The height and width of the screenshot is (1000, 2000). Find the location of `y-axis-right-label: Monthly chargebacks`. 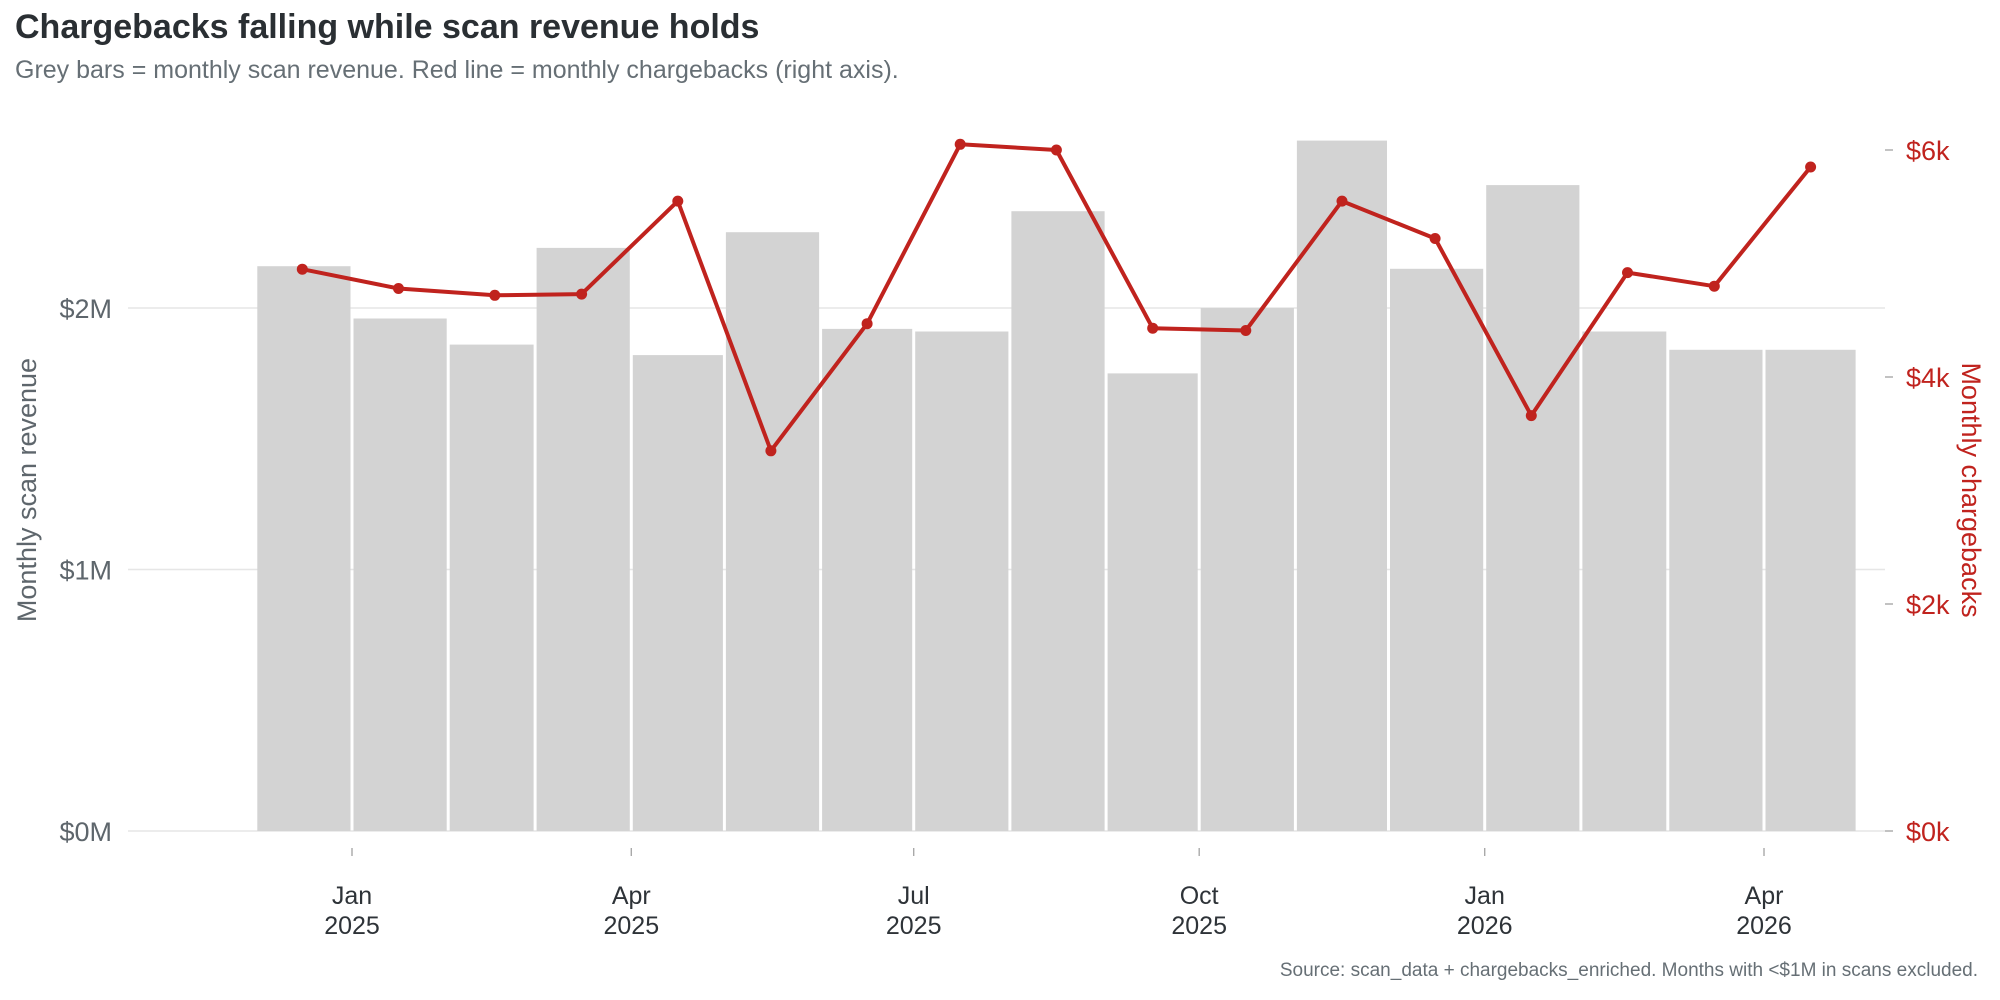

y-axis-right-label: Monthly chargebacks is located at coordinates (1971, 489).